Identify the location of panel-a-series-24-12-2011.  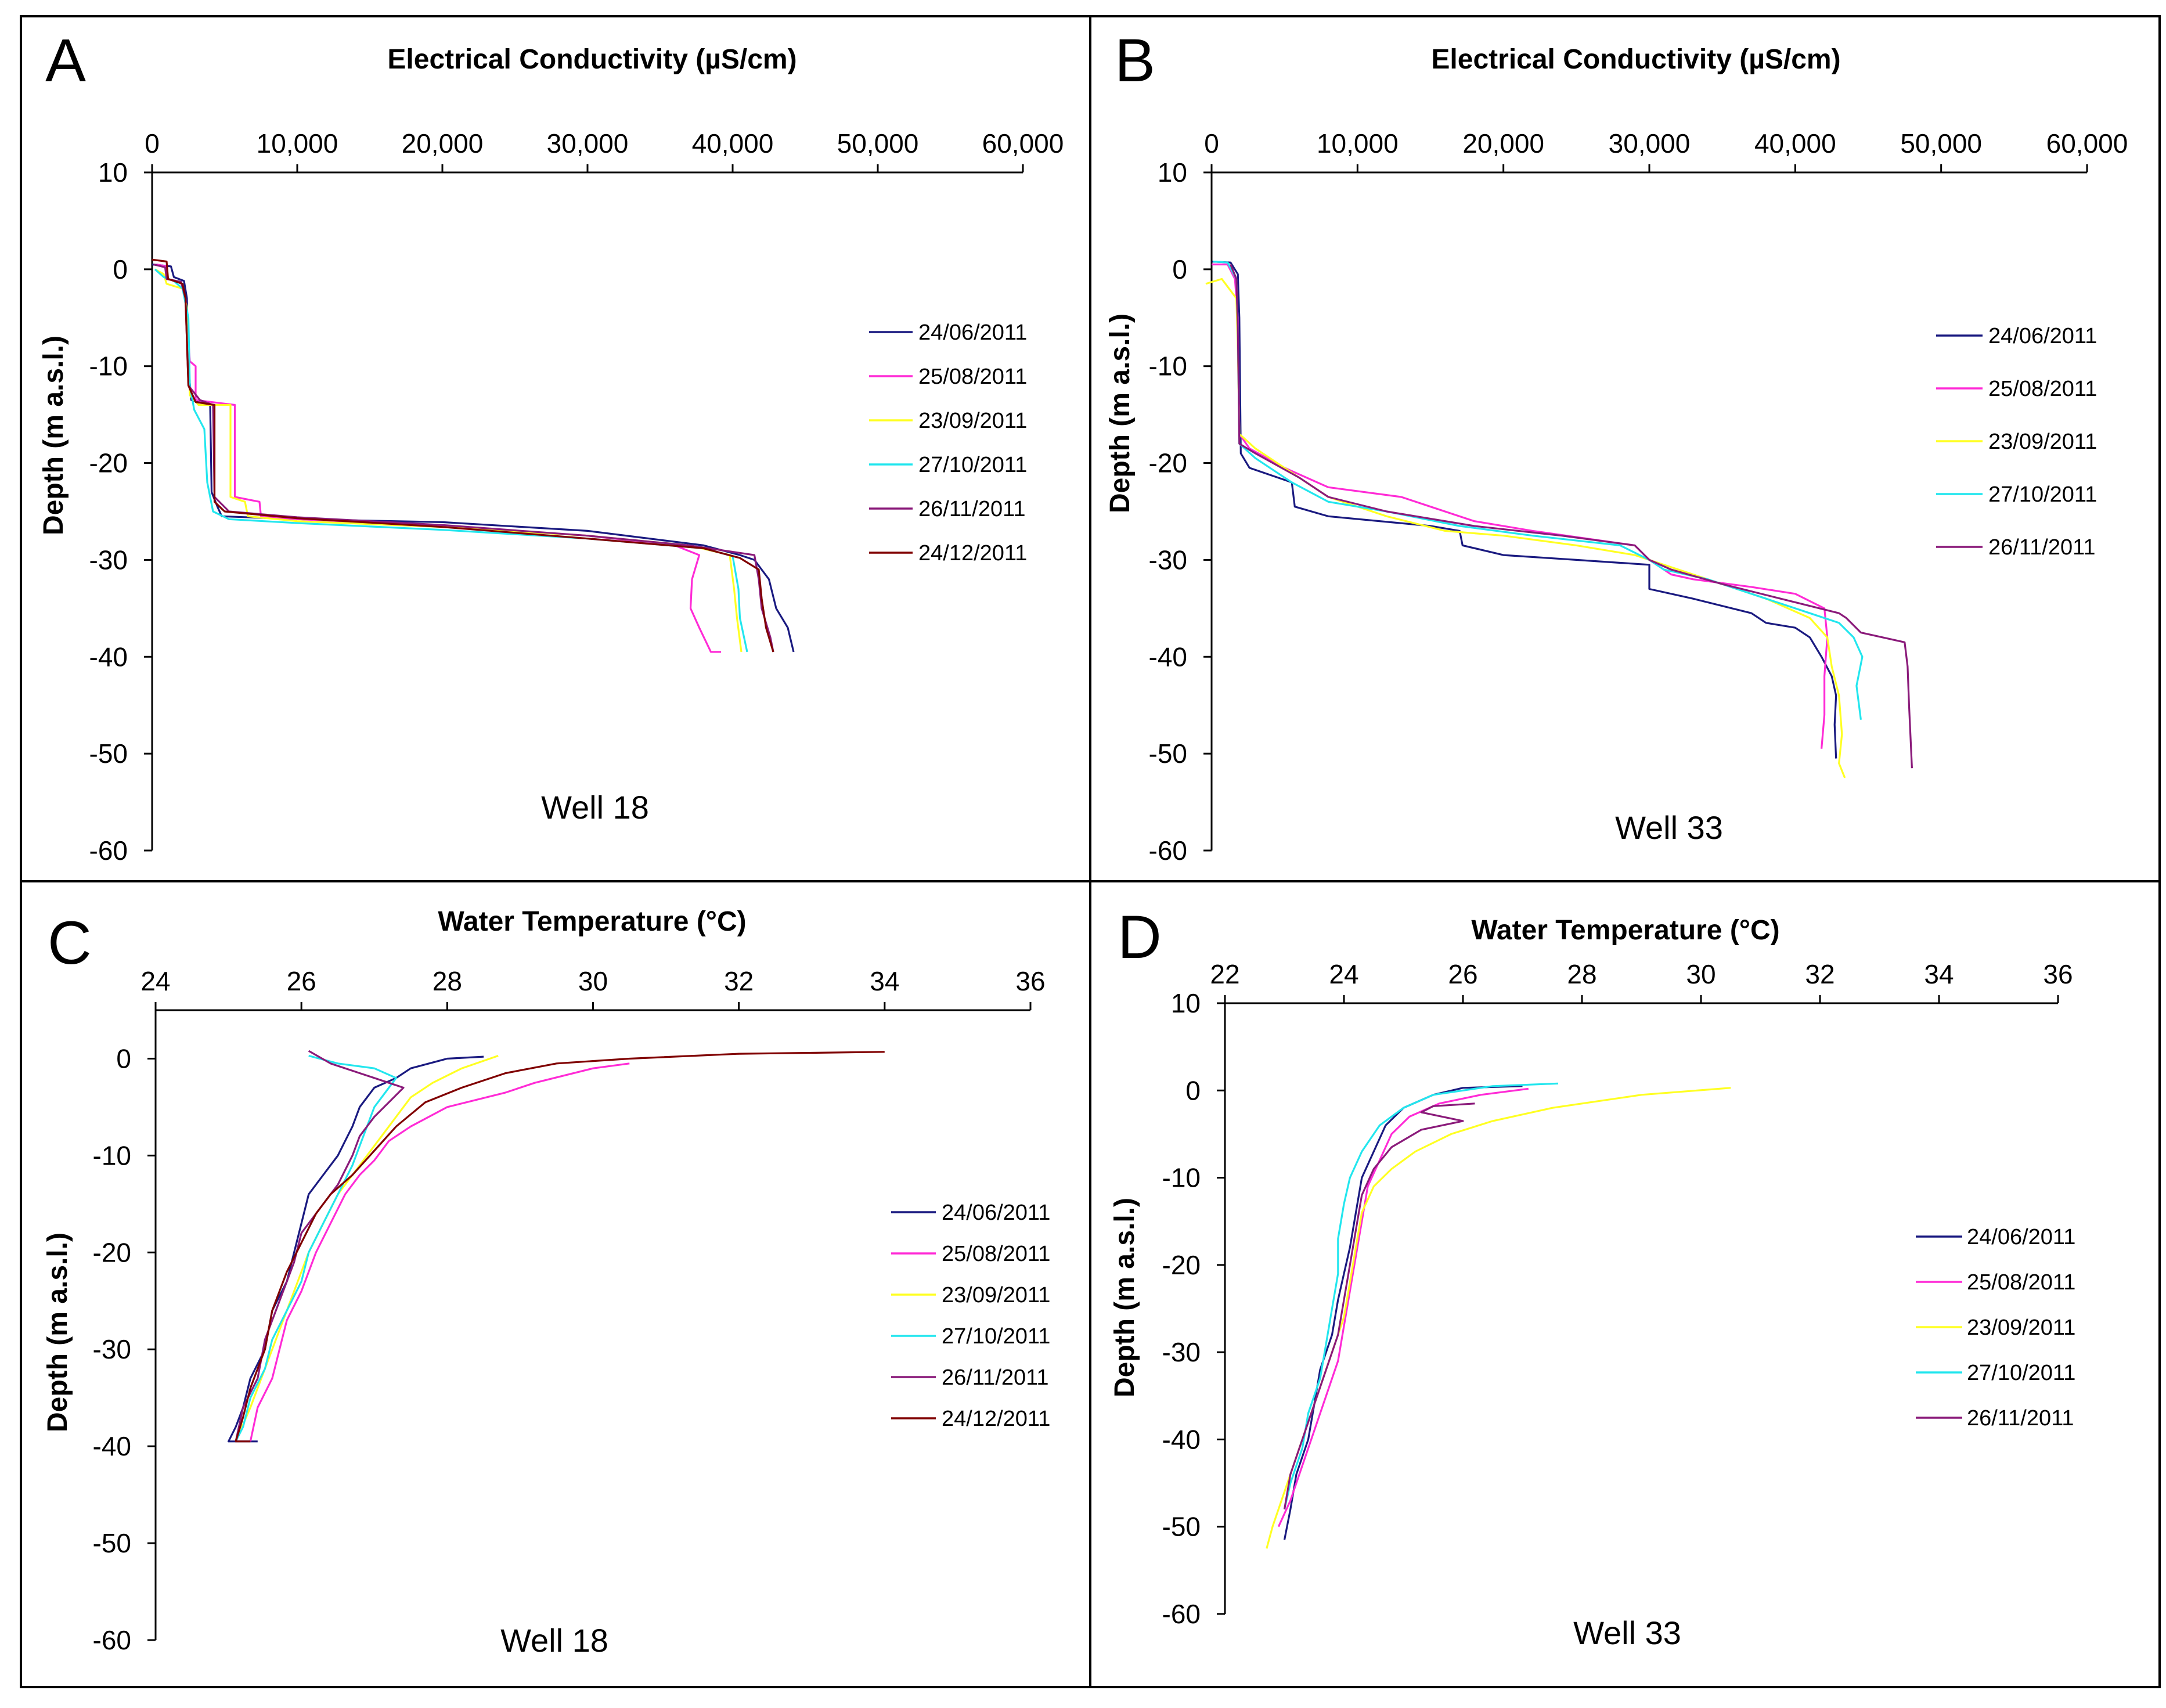
(463, 455).